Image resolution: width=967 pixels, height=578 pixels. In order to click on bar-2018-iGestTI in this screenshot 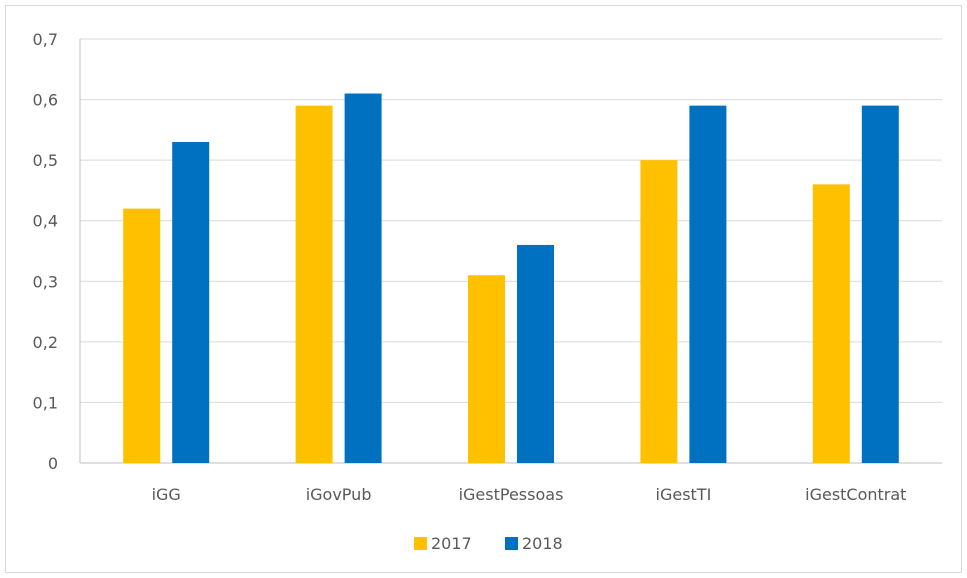, I will do `click(708, 284)`.